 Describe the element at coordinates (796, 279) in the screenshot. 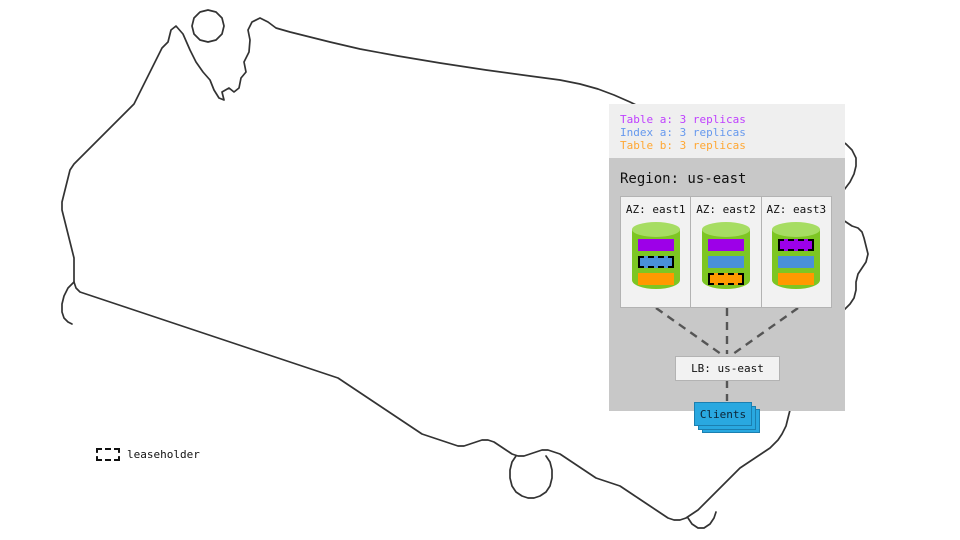

I see `replica-east3-table-b` at that location.